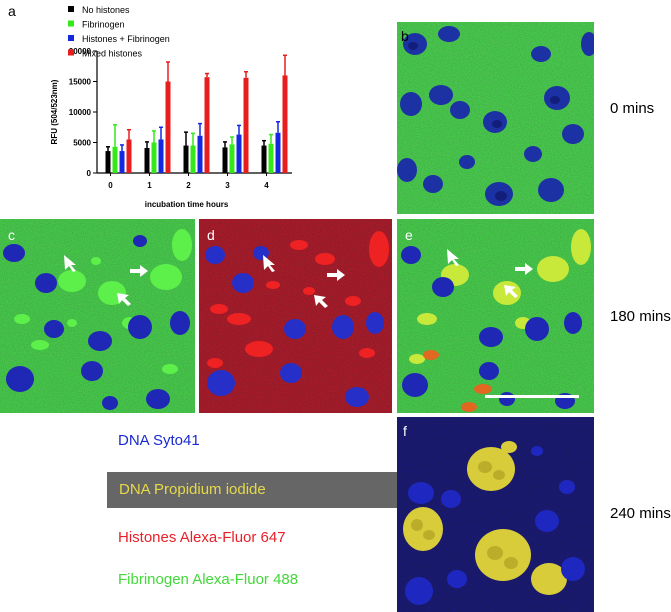 The image size is (671, 612). What do you see at coordinates (495, 514) in the screenshot?
I see `micrograph-f: f` at bounding box center [495, 514].